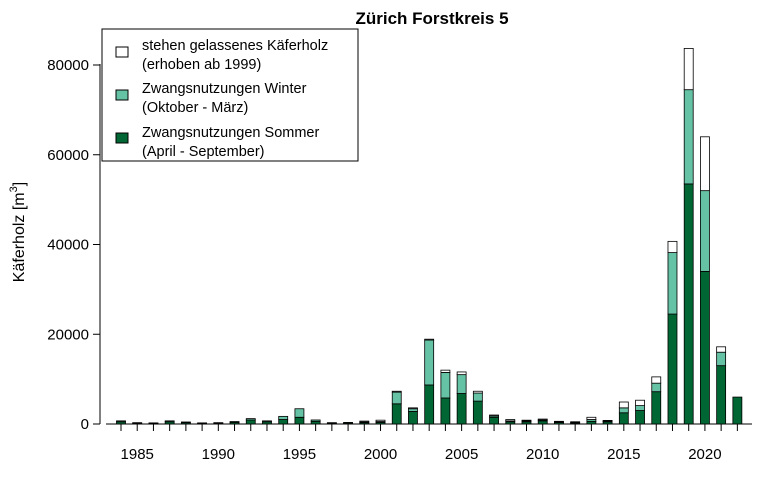 This screenshot has height=484, width=768. What do you see at coordinates (461, 454) in the screenshot?
I see `x-tick-label: 2005` at bounding box center [461, 454].